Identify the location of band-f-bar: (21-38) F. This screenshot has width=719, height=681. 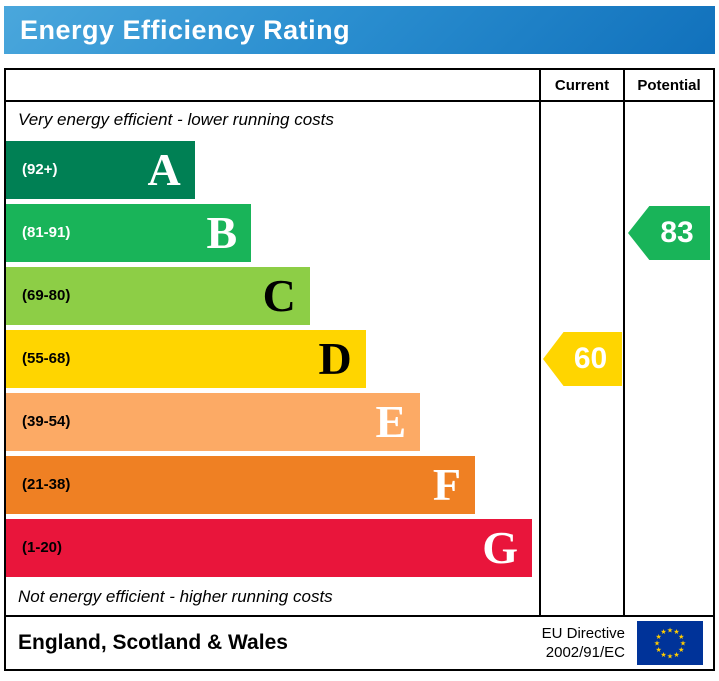
(241, 484).